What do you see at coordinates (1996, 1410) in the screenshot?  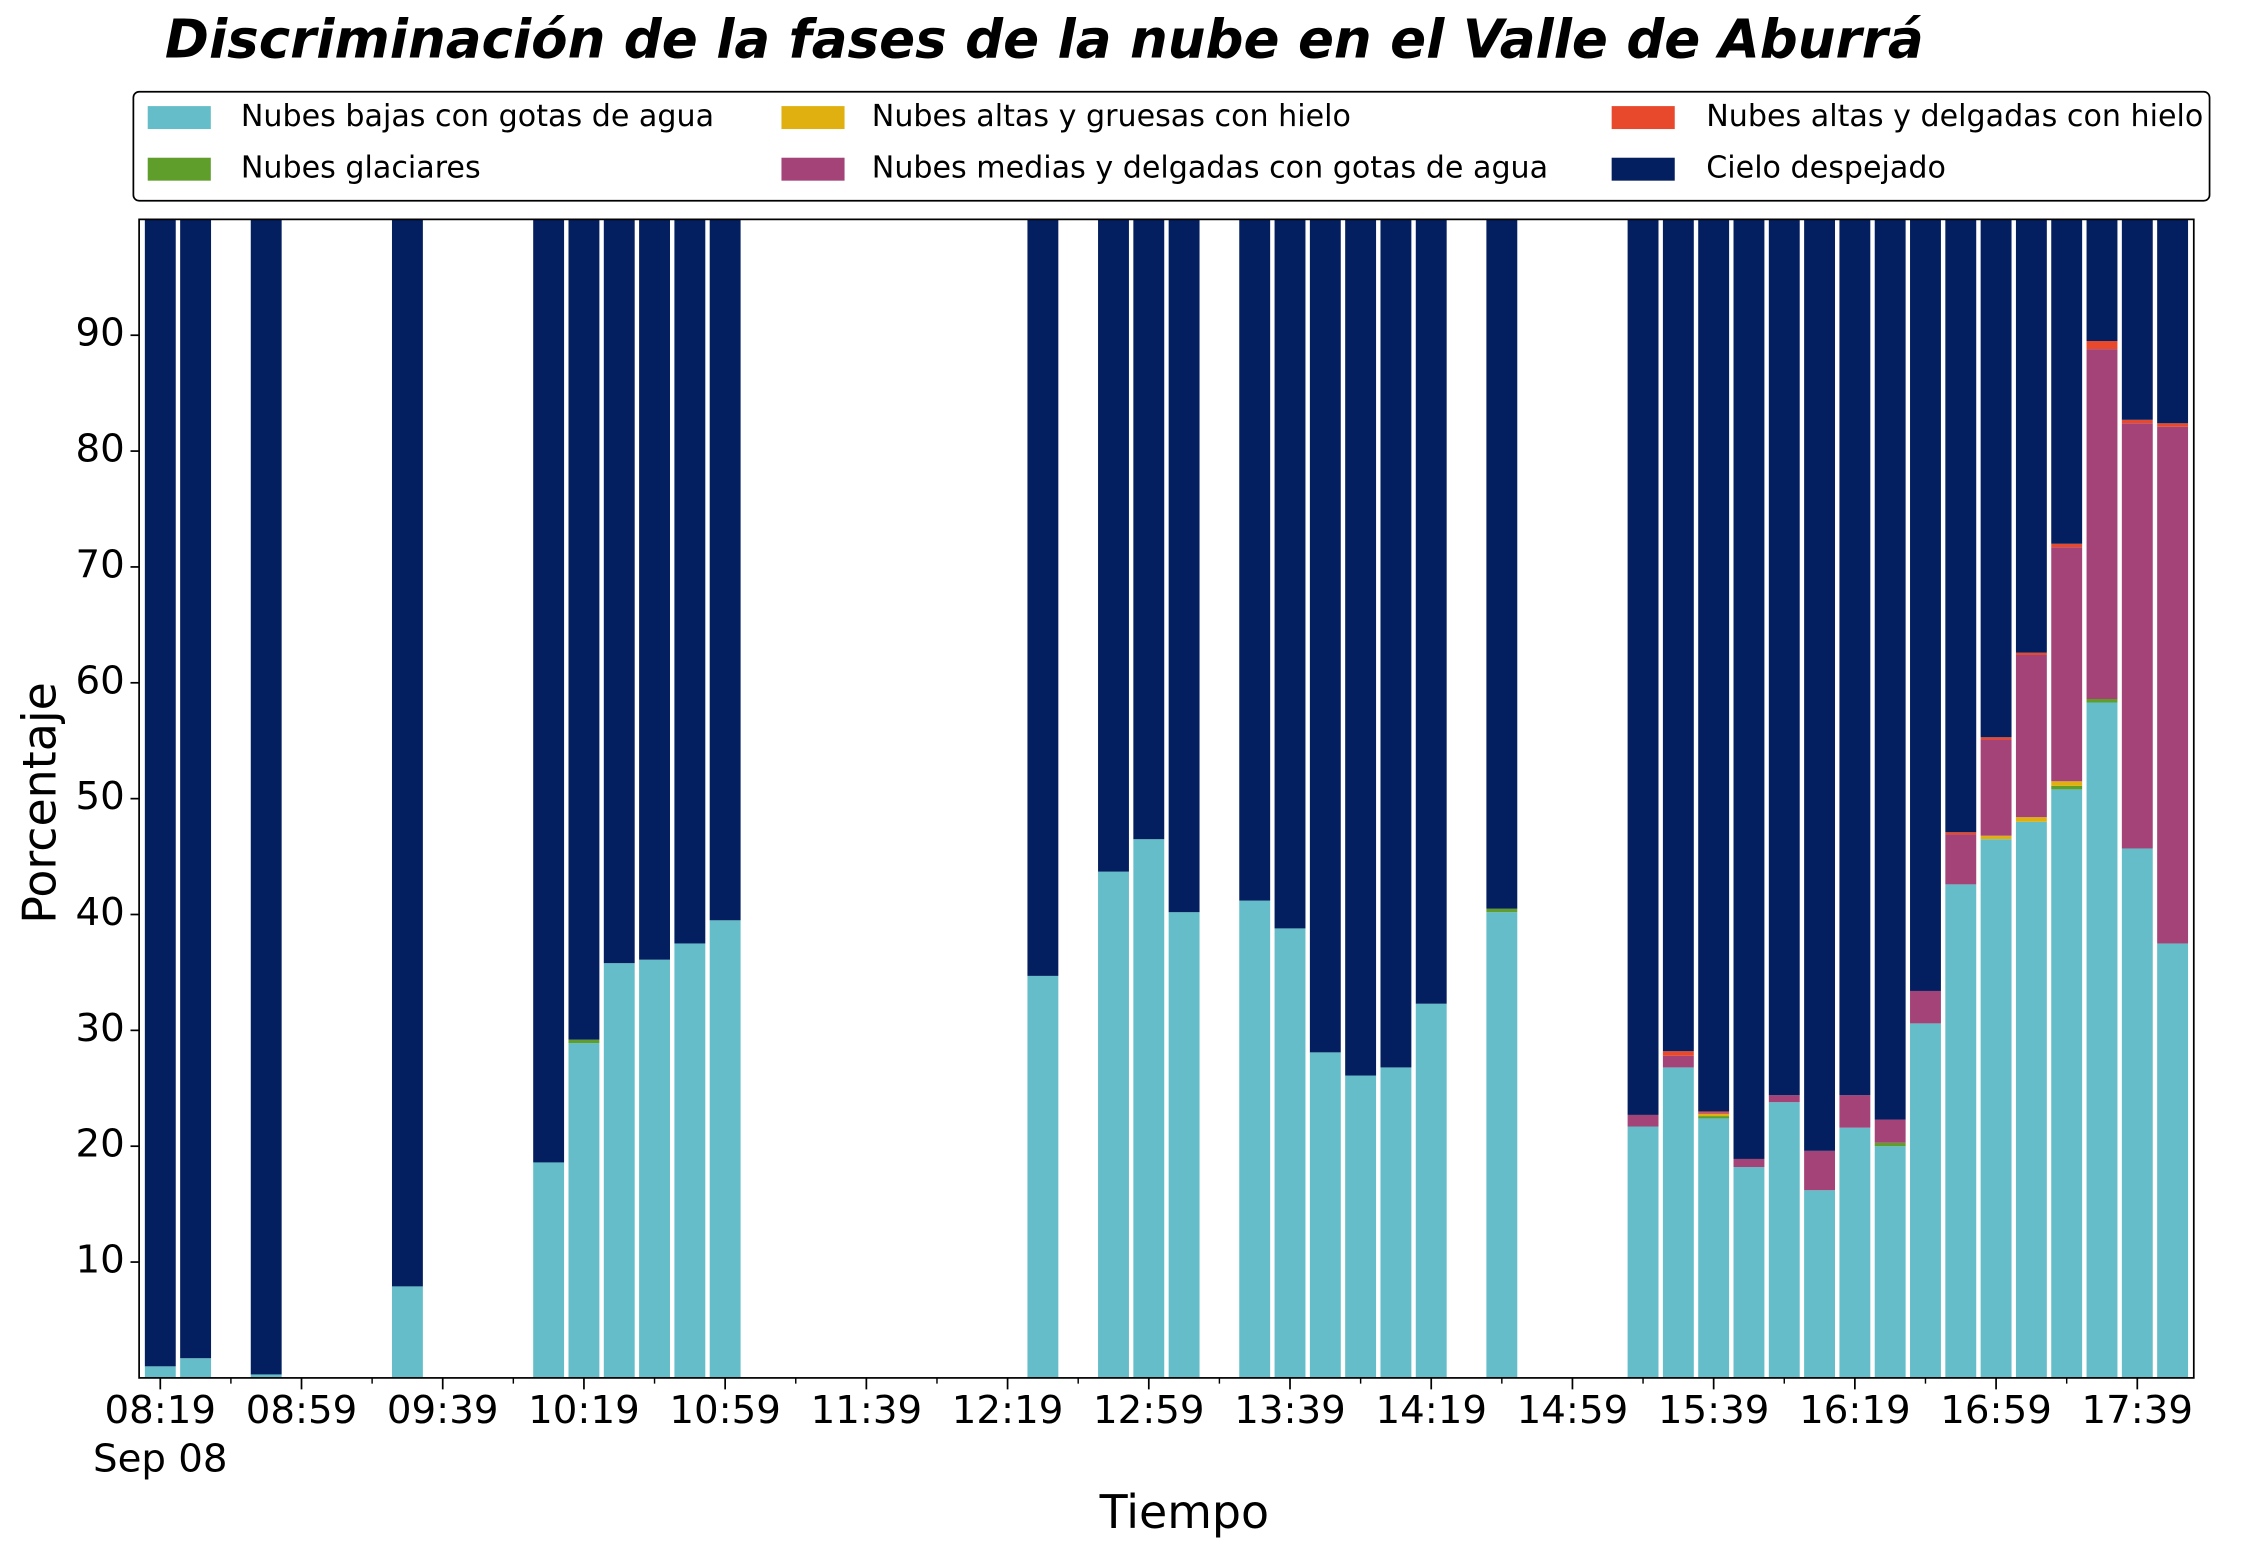 I see `x-tick-label: 16:59` at bounding box center [1996, 1410].